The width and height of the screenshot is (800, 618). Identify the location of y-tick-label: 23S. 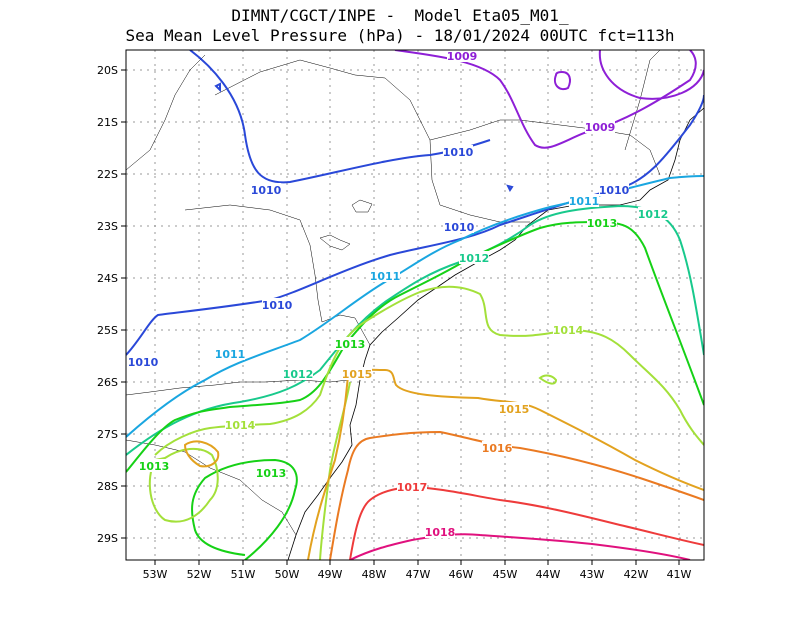
(107, 226).